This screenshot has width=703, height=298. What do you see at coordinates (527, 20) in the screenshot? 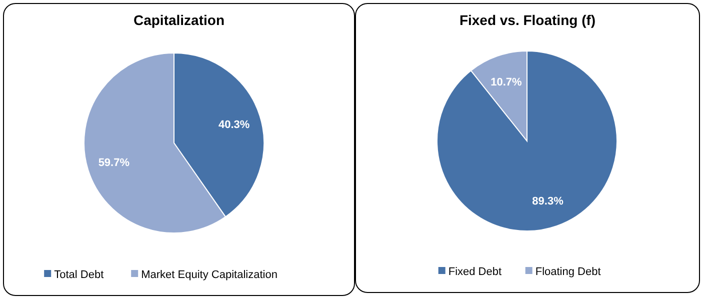
I see `chart-title: Fixed vs. Floating (f)` at bounding box center [527, 20].